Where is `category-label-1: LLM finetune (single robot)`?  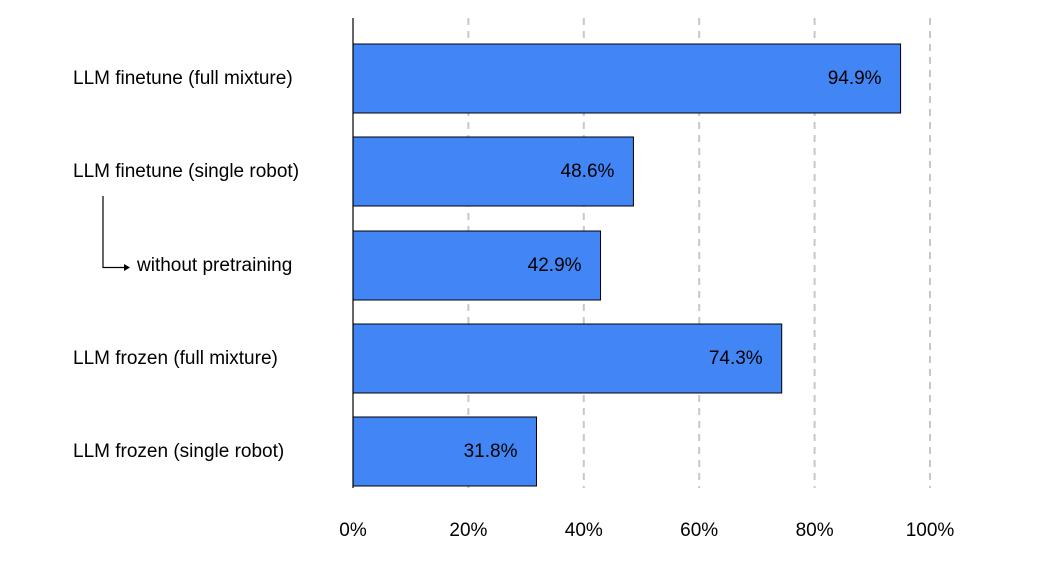 category-label-1: LLM finetune (single robot) is located at coordinates (186, 171).